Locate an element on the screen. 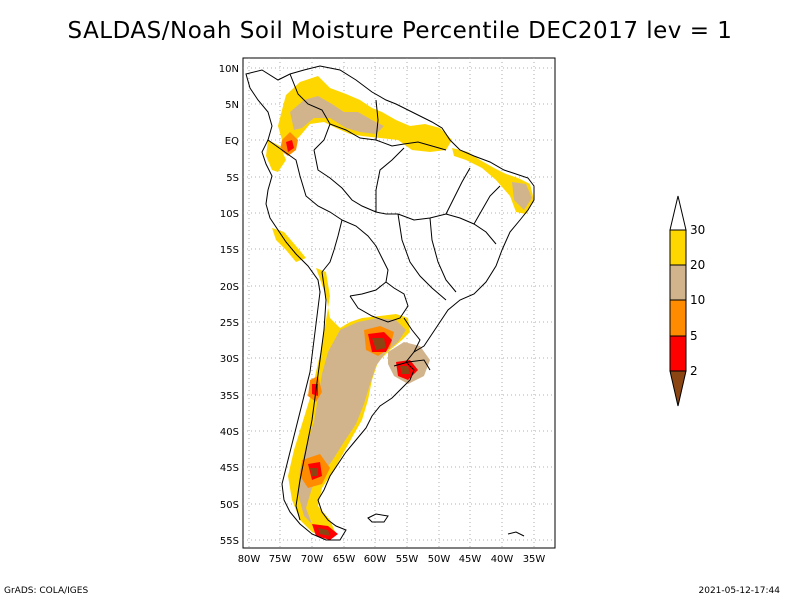 This screenshot has width=800, height=600. footer-timestamp: 2021-05-12-17:44 is located at coordinates (739, 591).